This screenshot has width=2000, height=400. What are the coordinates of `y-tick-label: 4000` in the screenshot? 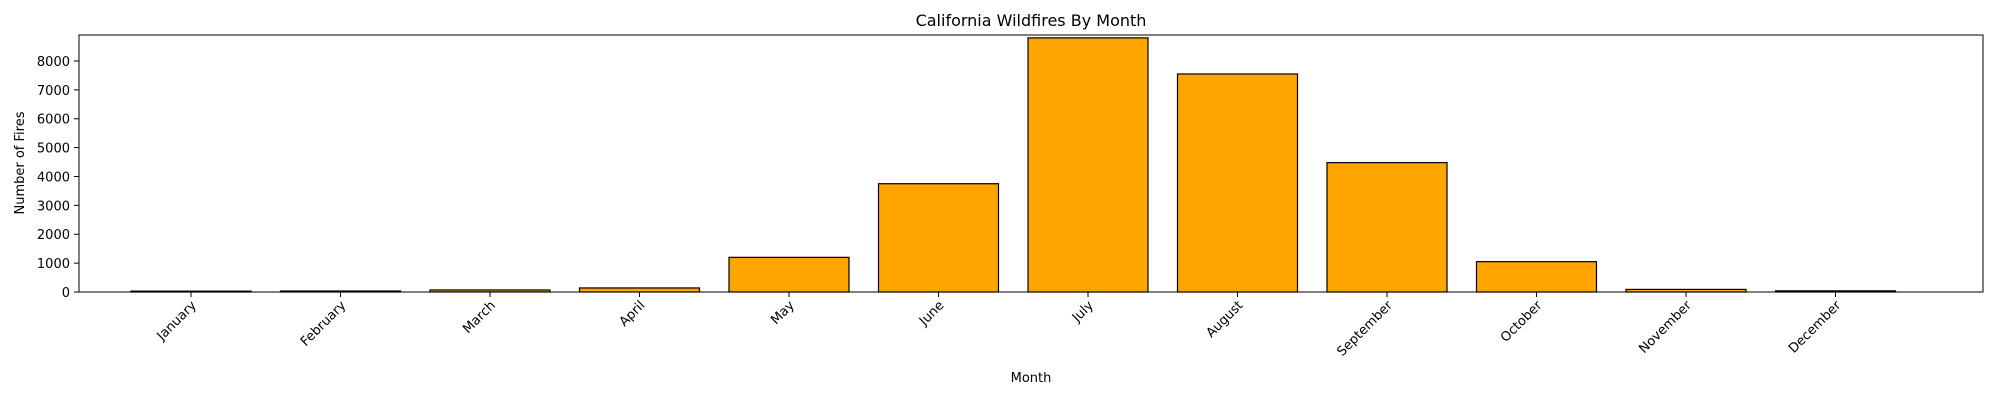 It's located at (53, 177).